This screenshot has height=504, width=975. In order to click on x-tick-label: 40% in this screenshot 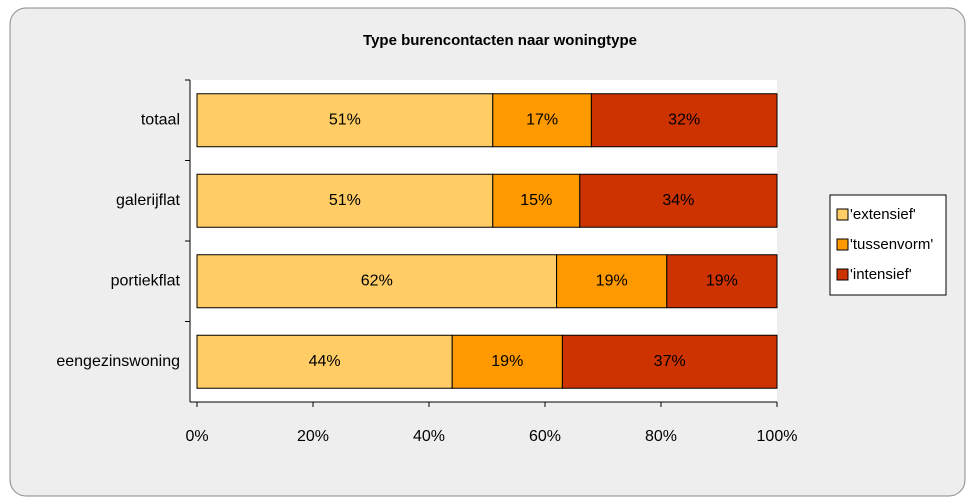, I will do `click(429, 436)`.